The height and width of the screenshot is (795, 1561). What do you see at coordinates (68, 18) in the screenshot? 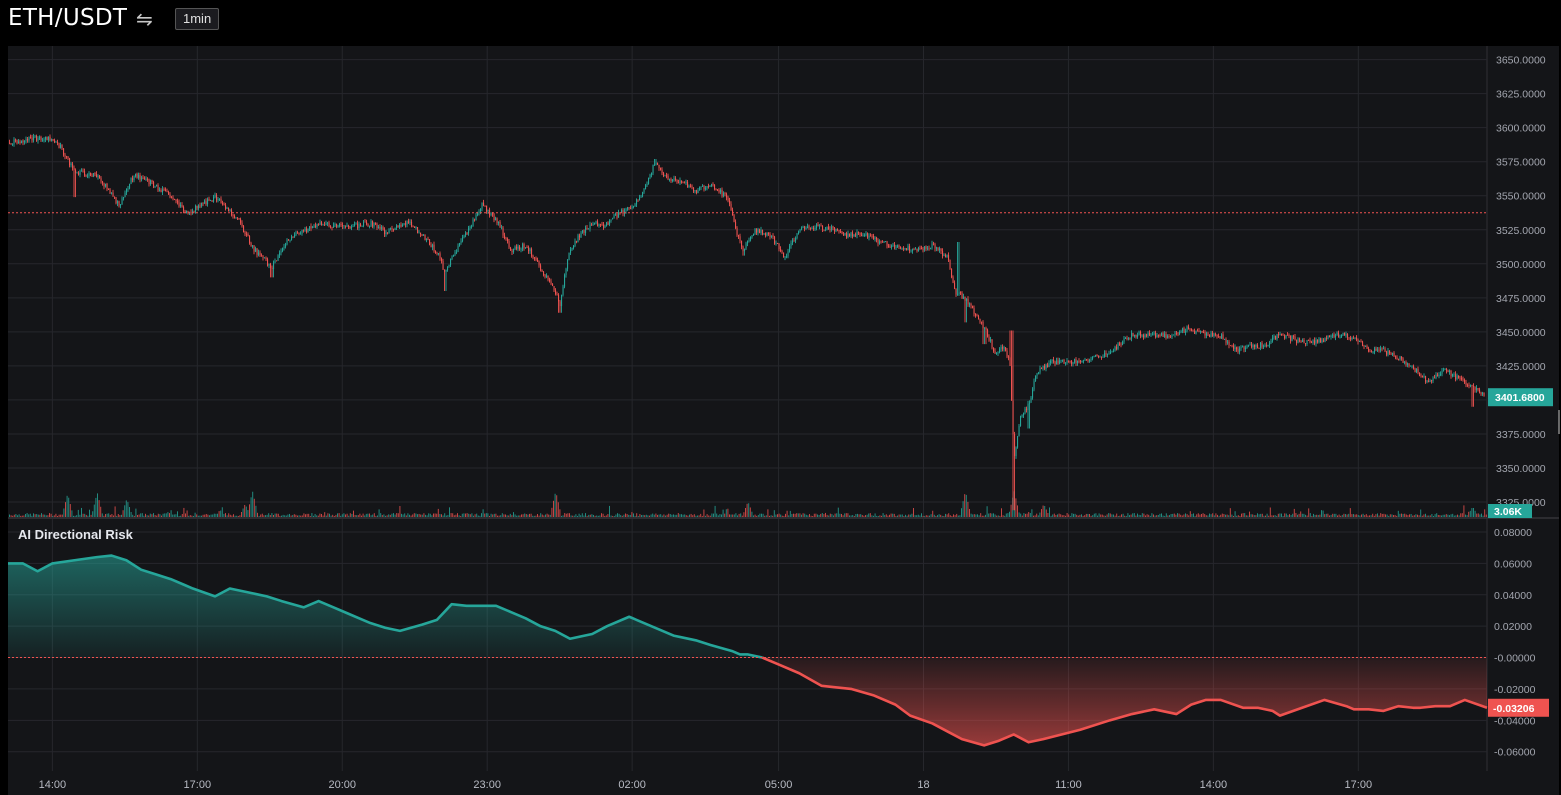
I see `symbol-title: ETH/USDT` at bounding box center [68, 18].